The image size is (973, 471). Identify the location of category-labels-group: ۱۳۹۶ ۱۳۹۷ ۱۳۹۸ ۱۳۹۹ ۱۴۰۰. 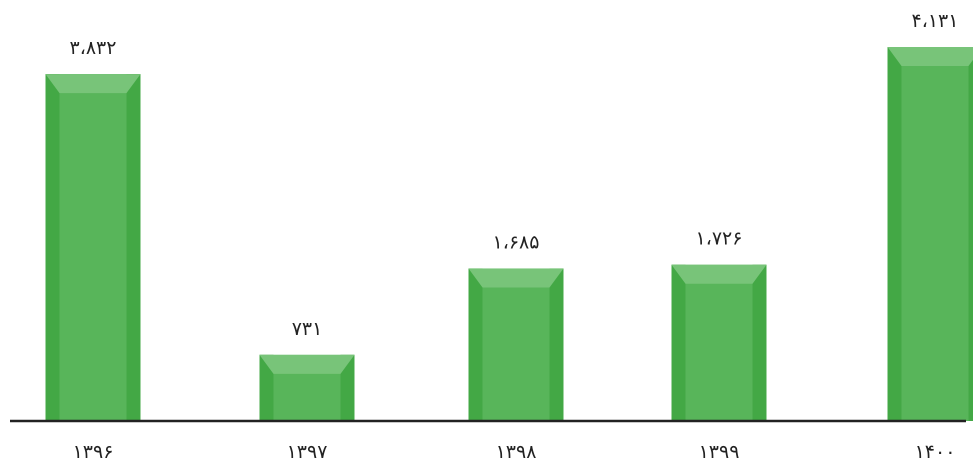
(514, 452).